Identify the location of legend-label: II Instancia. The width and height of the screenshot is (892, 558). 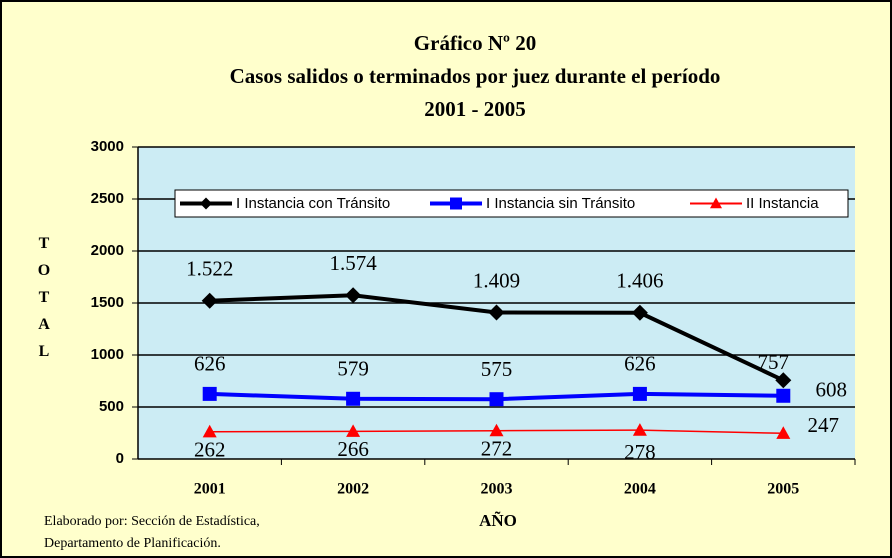
(782, 203).